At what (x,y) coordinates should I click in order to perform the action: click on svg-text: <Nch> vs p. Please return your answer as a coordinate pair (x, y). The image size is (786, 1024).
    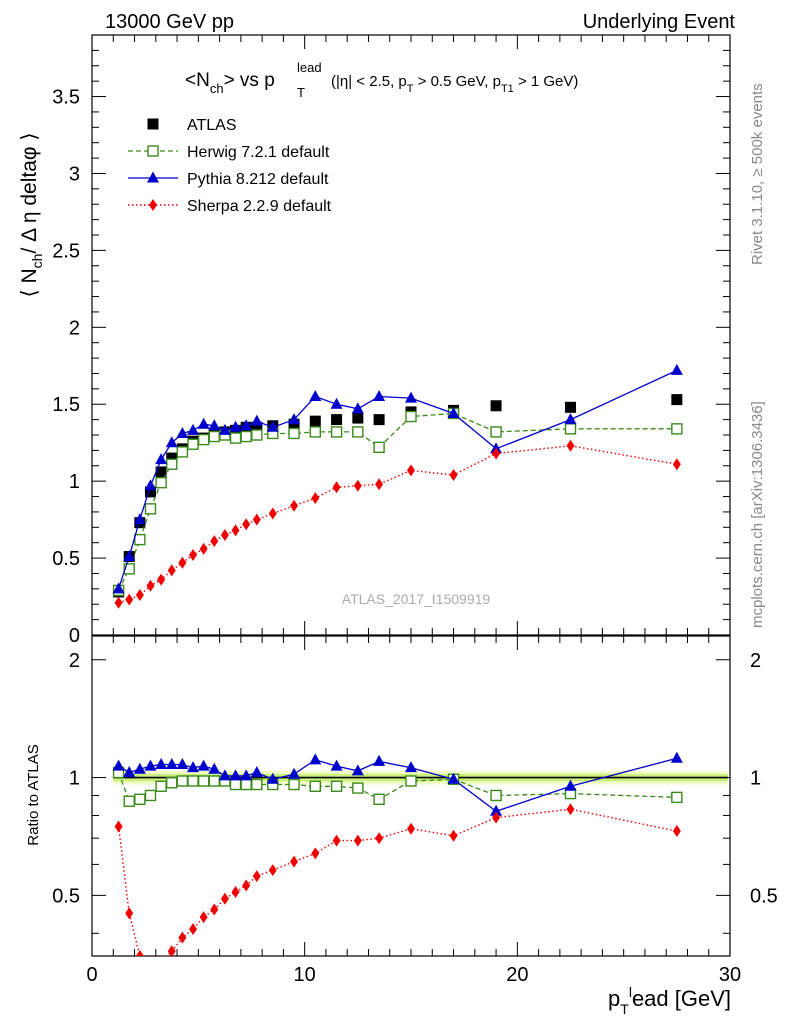
    Looking at the image, I should click on (230, 83).